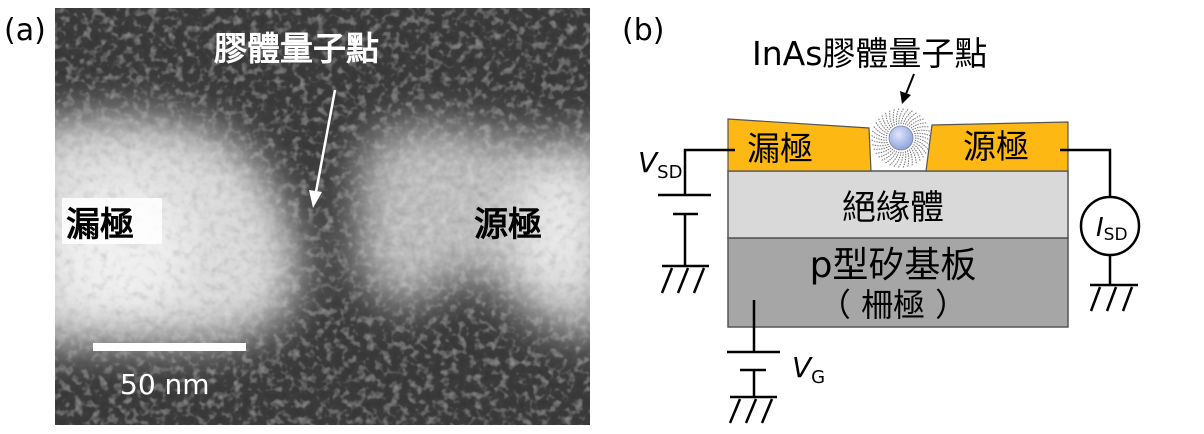 The height and width of the screenshot is (434, 1204). What do you see at coordinates (25, 30) in the screenshot?
I see `panel-a-label: (a)` at bounding box center [25, 30].